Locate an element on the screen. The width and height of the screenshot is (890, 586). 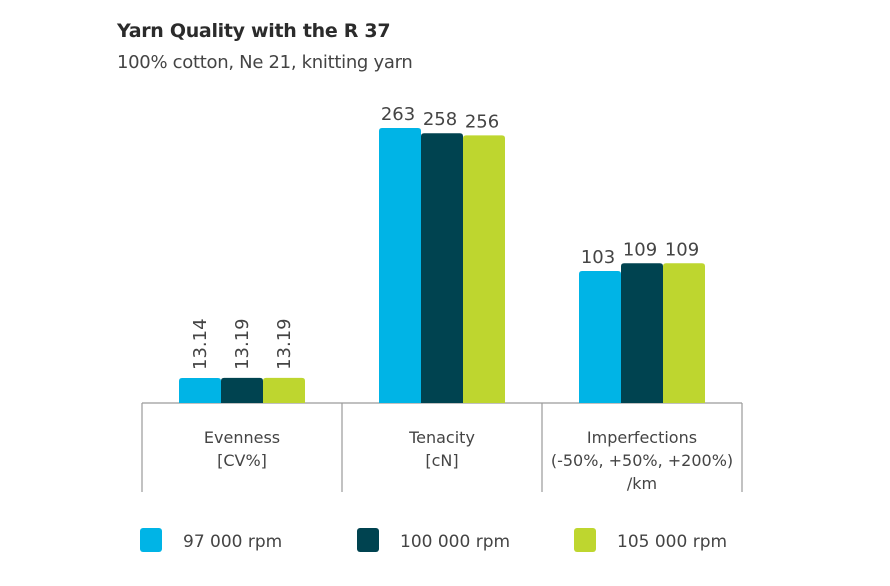
legend-label: 97 000 rpm is located at coordinates (232, 542).